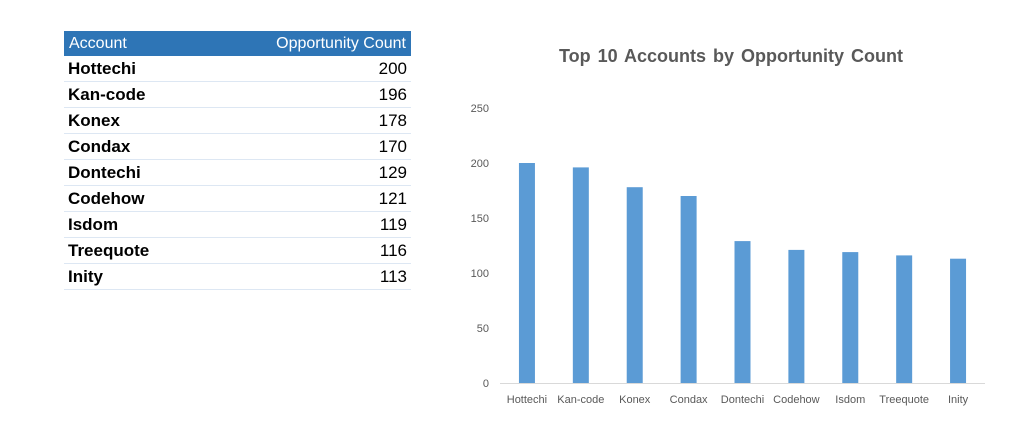 The image size is (1029, 448). What do you see at coordinates (341, 43) in the screenshot?
I see `header-opportunity-count: Opportunity Count` at bounding box center [341, 43].